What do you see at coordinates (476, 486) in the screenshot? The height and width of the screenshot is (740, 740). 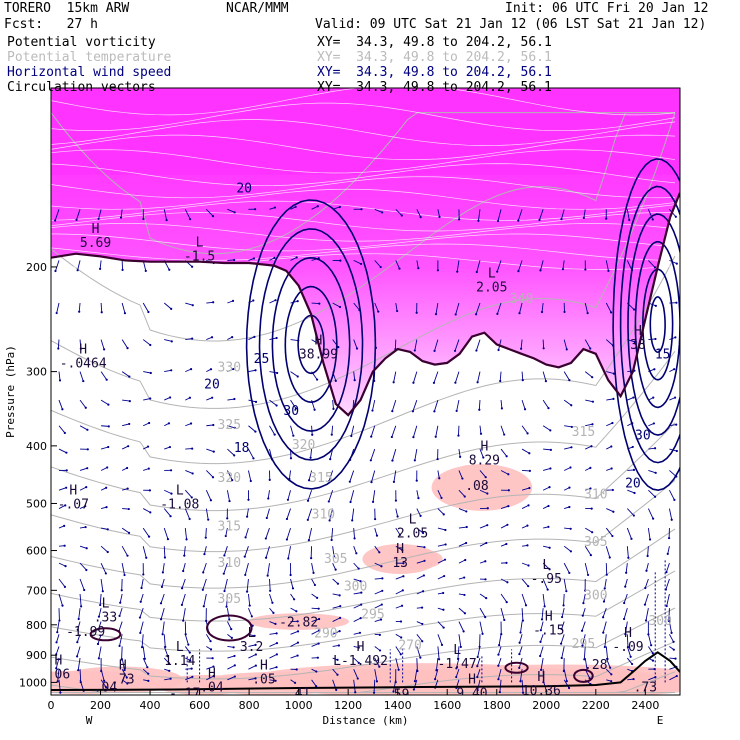 I see `extremum-value: .08` at bounding box center [476, 486].